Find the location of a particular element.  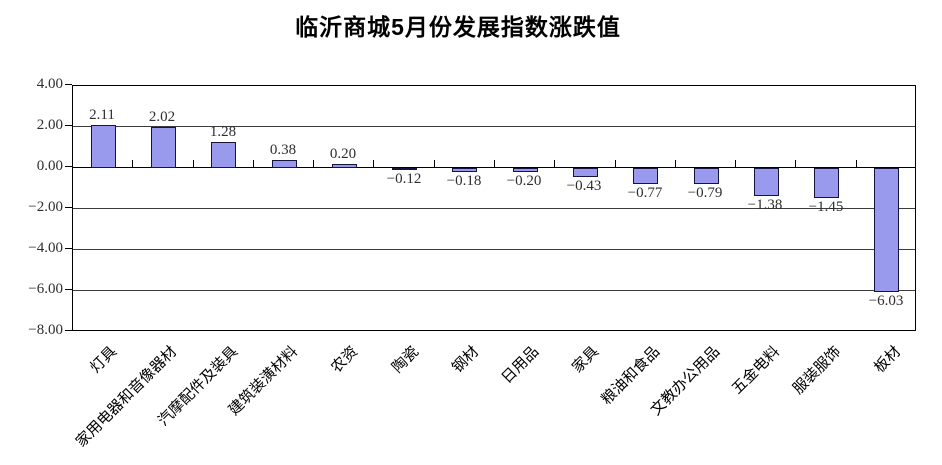

category-label: 日用品 is located at coordinates (520, 365).